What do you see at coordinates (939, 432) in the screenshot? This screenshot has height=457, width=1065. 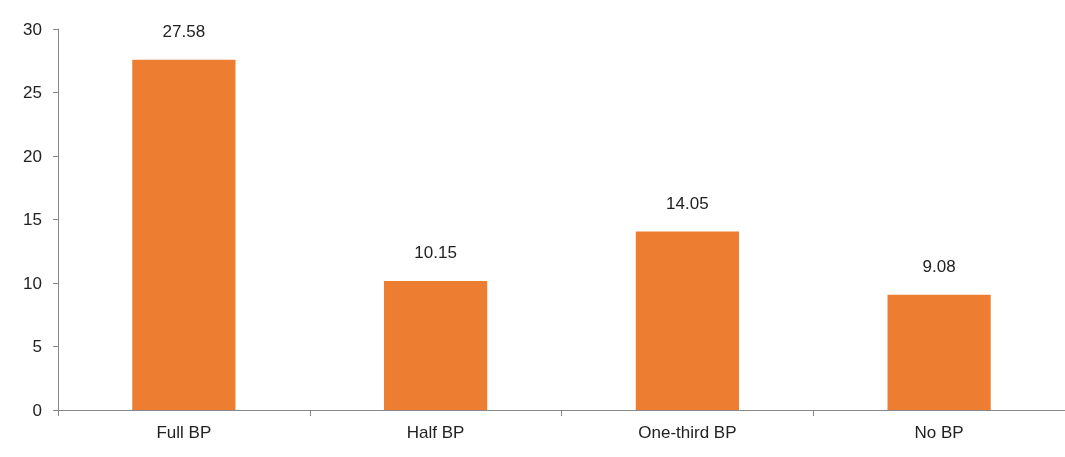 I see `x-tick-label: No BP` at bounding box center [939, 432].